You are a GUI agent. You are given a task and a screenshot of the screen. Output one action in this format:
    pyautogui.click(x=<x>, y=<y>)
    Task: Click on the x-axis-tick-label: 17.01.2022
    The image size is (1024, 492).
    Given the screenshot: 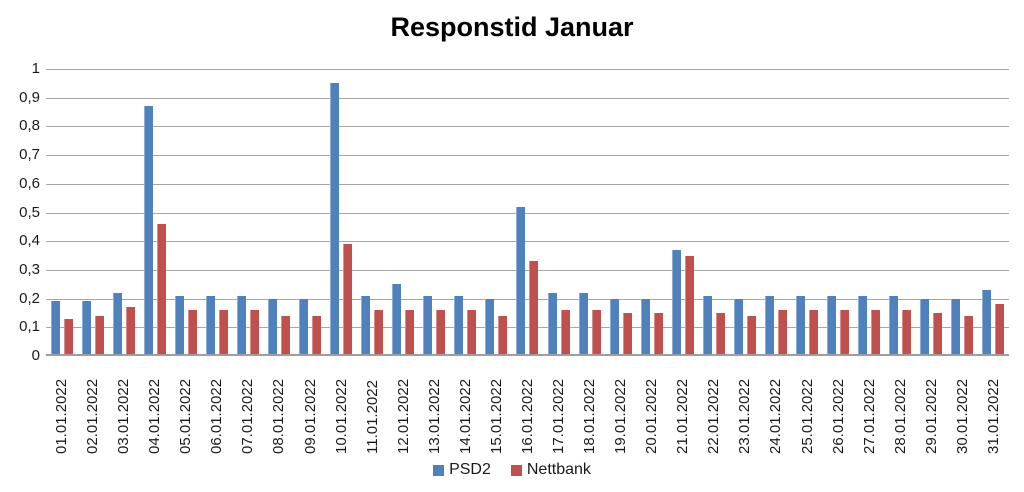 What is the action you would take?
    pyautogui.click(x=559, y=416)
    